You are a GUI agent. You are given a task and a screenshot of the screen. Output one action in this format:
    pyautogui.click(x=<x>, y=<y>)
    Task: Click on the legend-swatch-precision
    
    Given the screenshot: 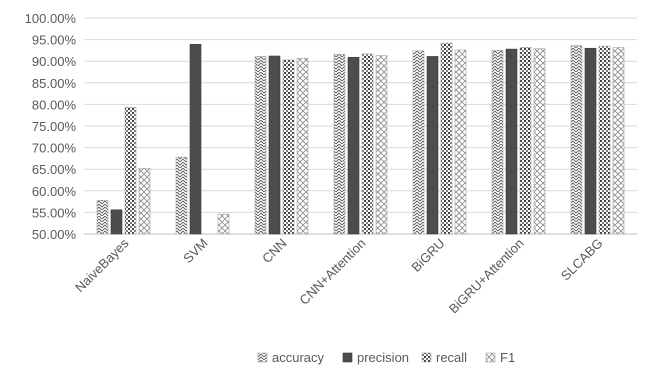 What is the action you would take?
    pyautogui.click(x=347, y=357)
    